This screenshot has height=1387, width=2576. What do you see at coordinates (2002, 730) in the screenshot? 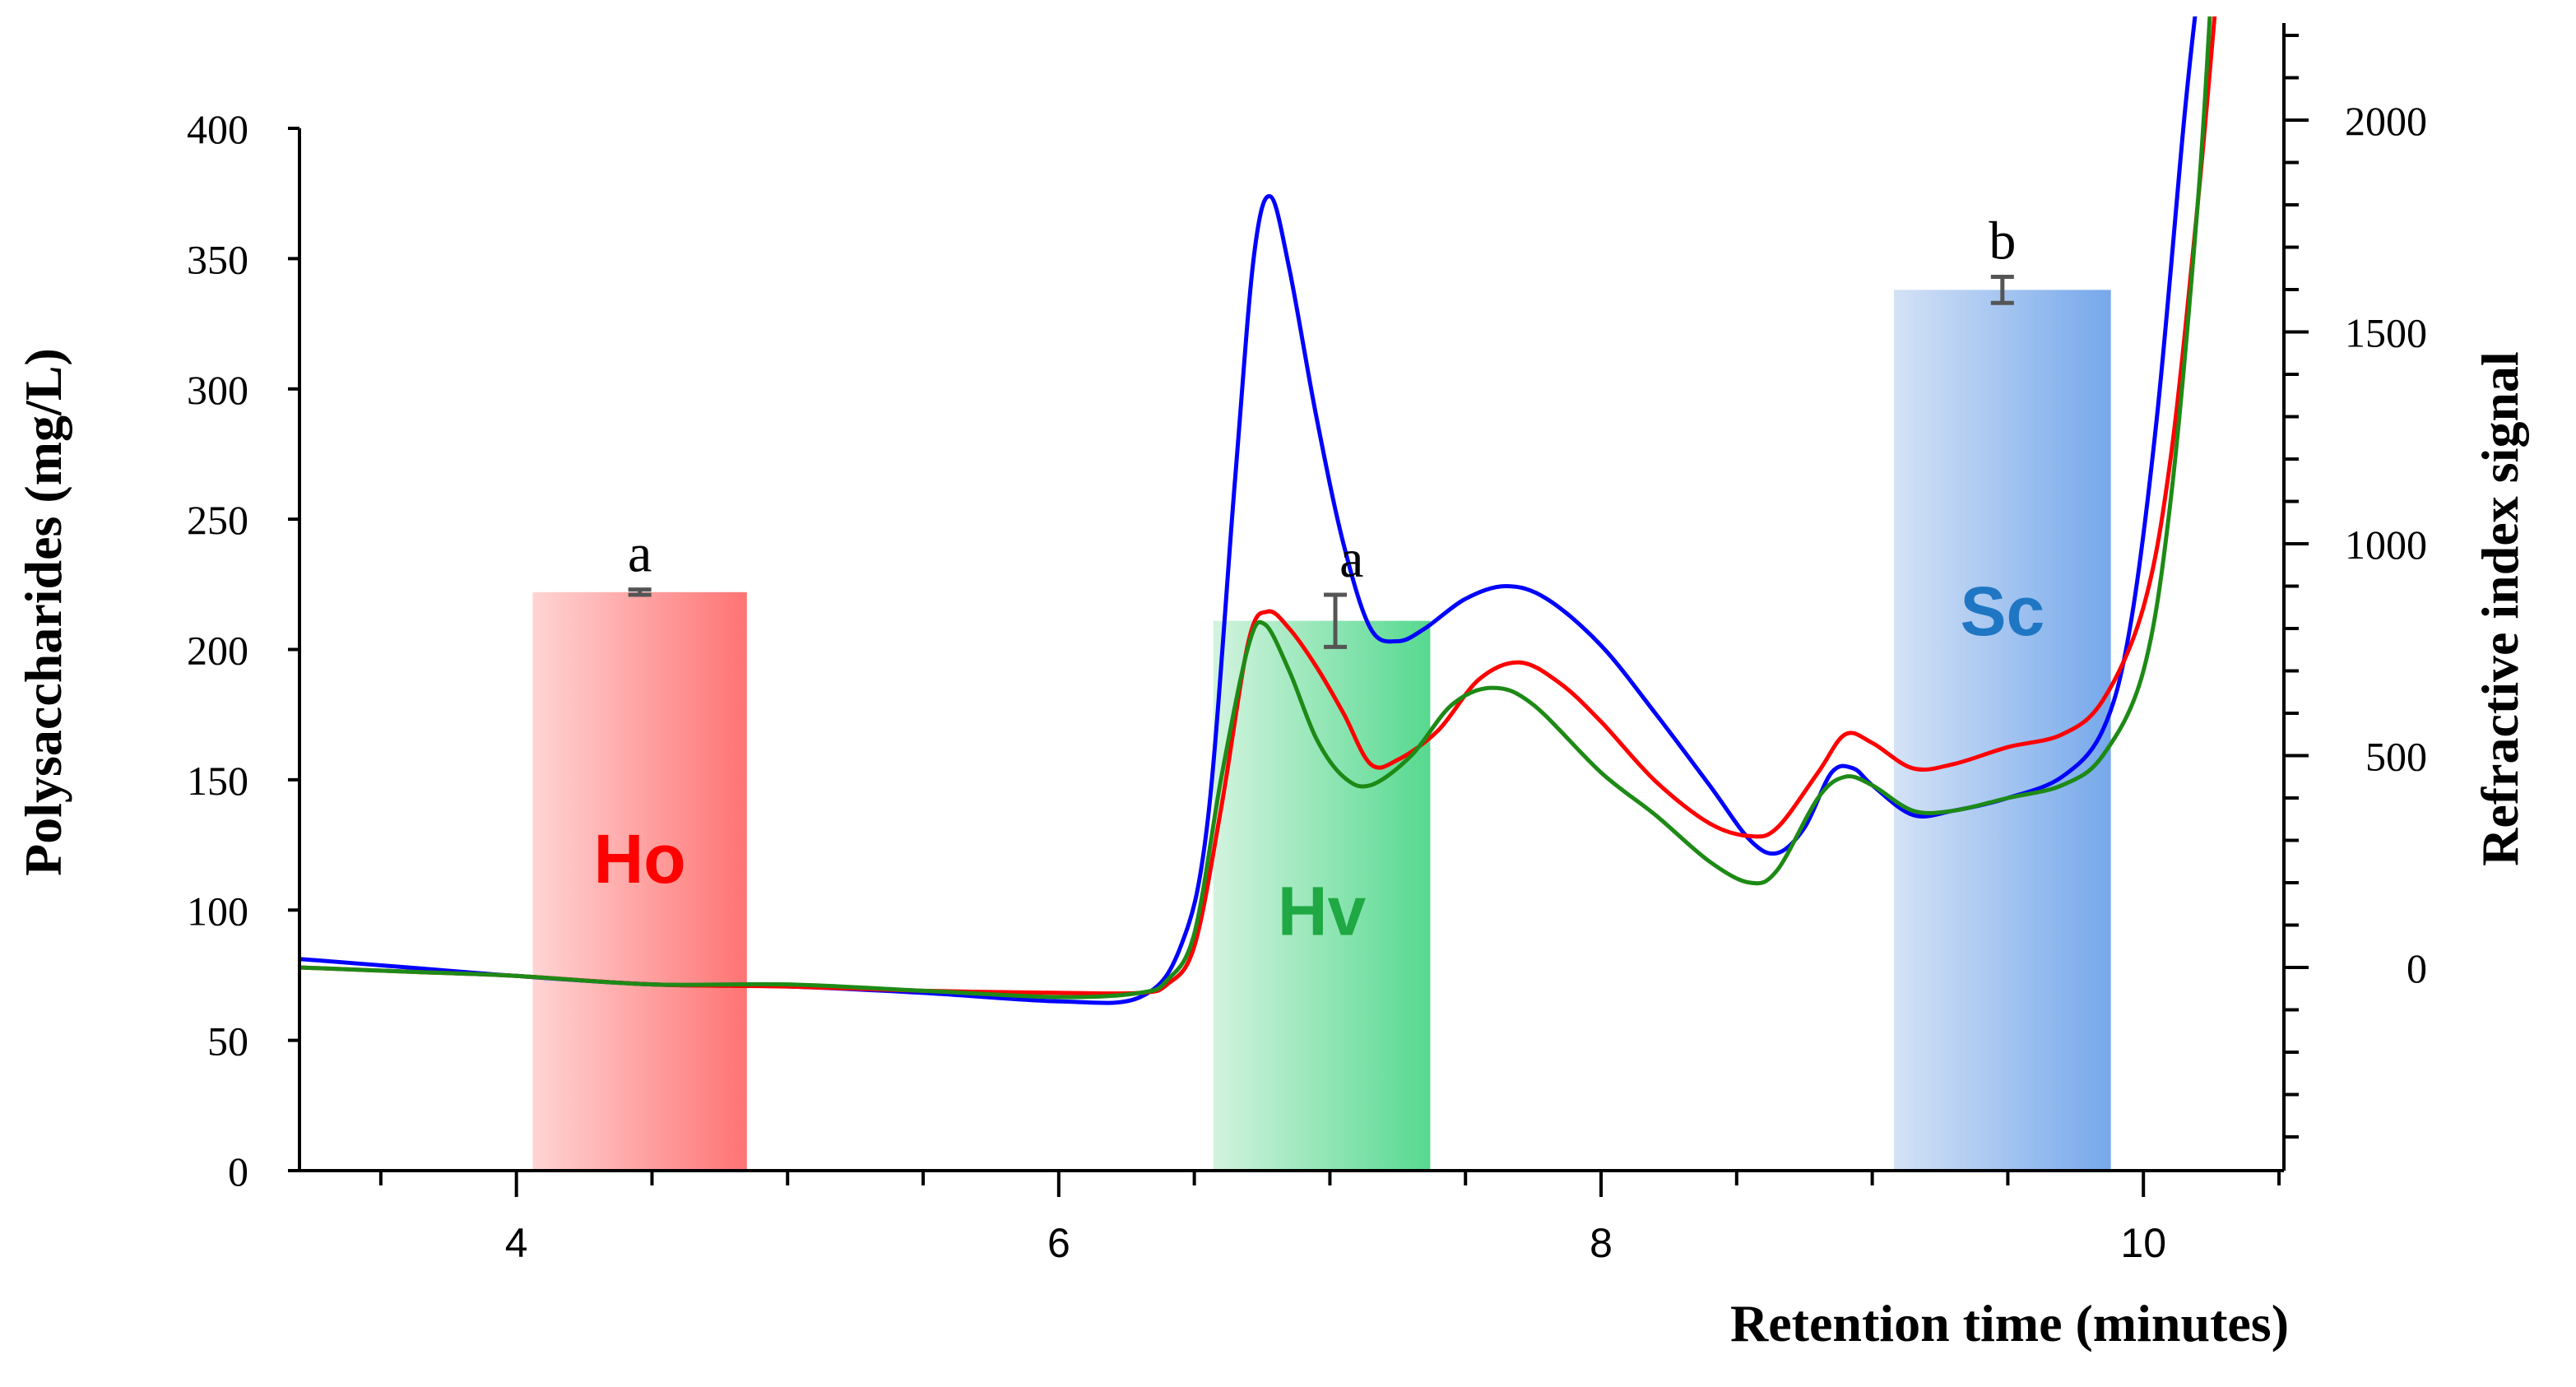
I see `bar-sc` at bounding box center [2002, 730].